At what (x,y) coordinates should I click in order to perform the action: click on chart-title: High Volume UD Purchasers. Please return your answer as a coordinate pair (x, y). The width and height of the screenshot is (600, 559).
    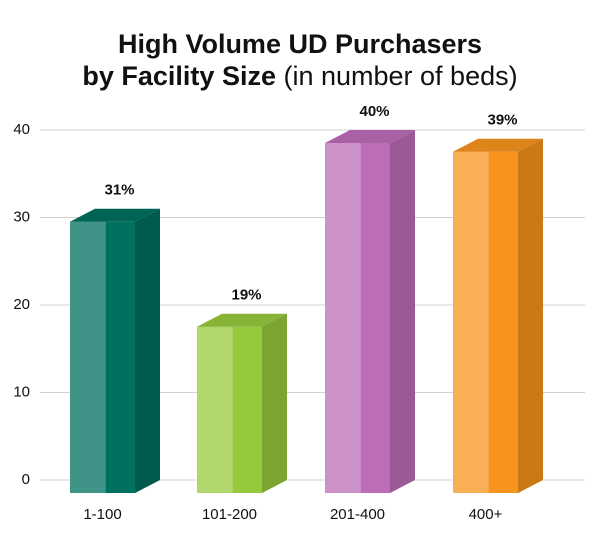
    Looking at the image, I should click on (300, 44).